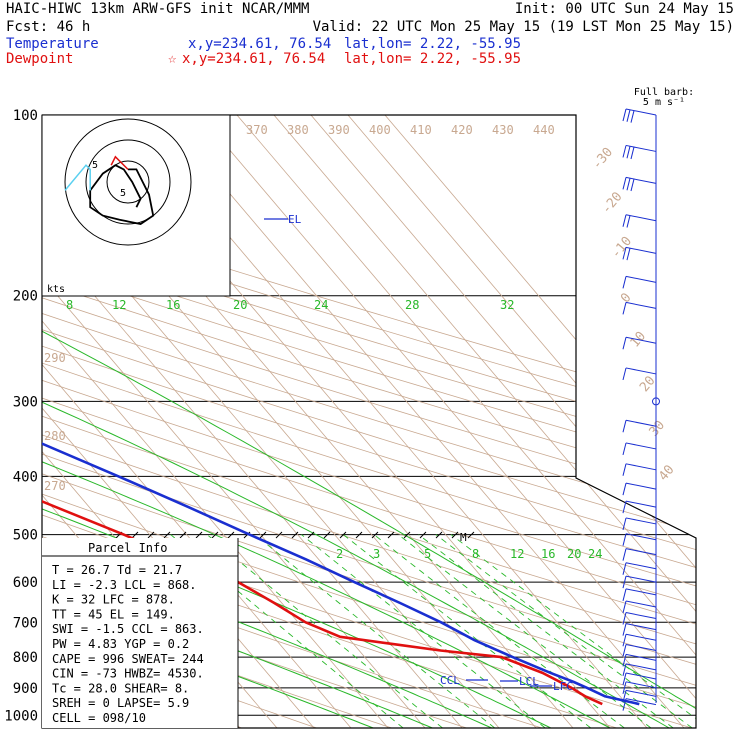  Describe the element at coordinates (257, 130) in the screenshot. I see `theta-label: 370` at that location.